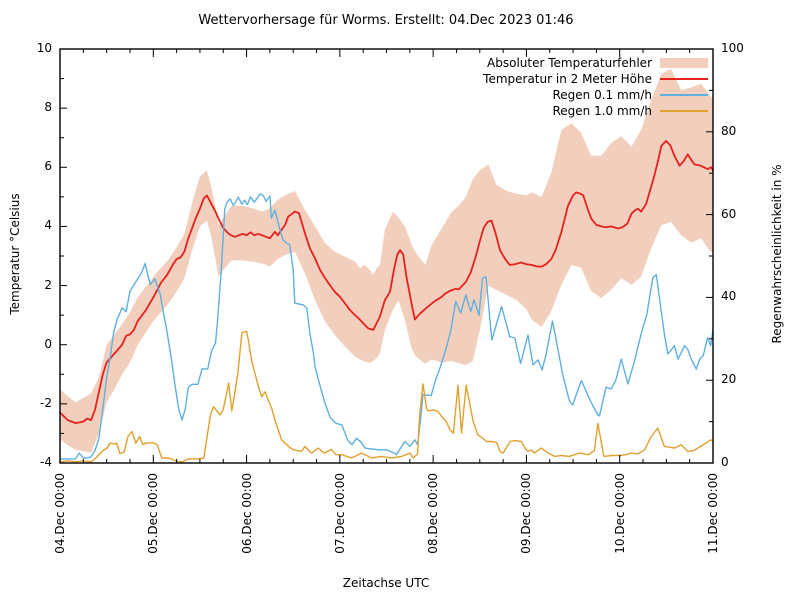  What do you see at coordinates (153, 513) in the screenshot?
I see `x-axis-tick-label: 05.Dec 00:00` at bounding box center [153, 513].